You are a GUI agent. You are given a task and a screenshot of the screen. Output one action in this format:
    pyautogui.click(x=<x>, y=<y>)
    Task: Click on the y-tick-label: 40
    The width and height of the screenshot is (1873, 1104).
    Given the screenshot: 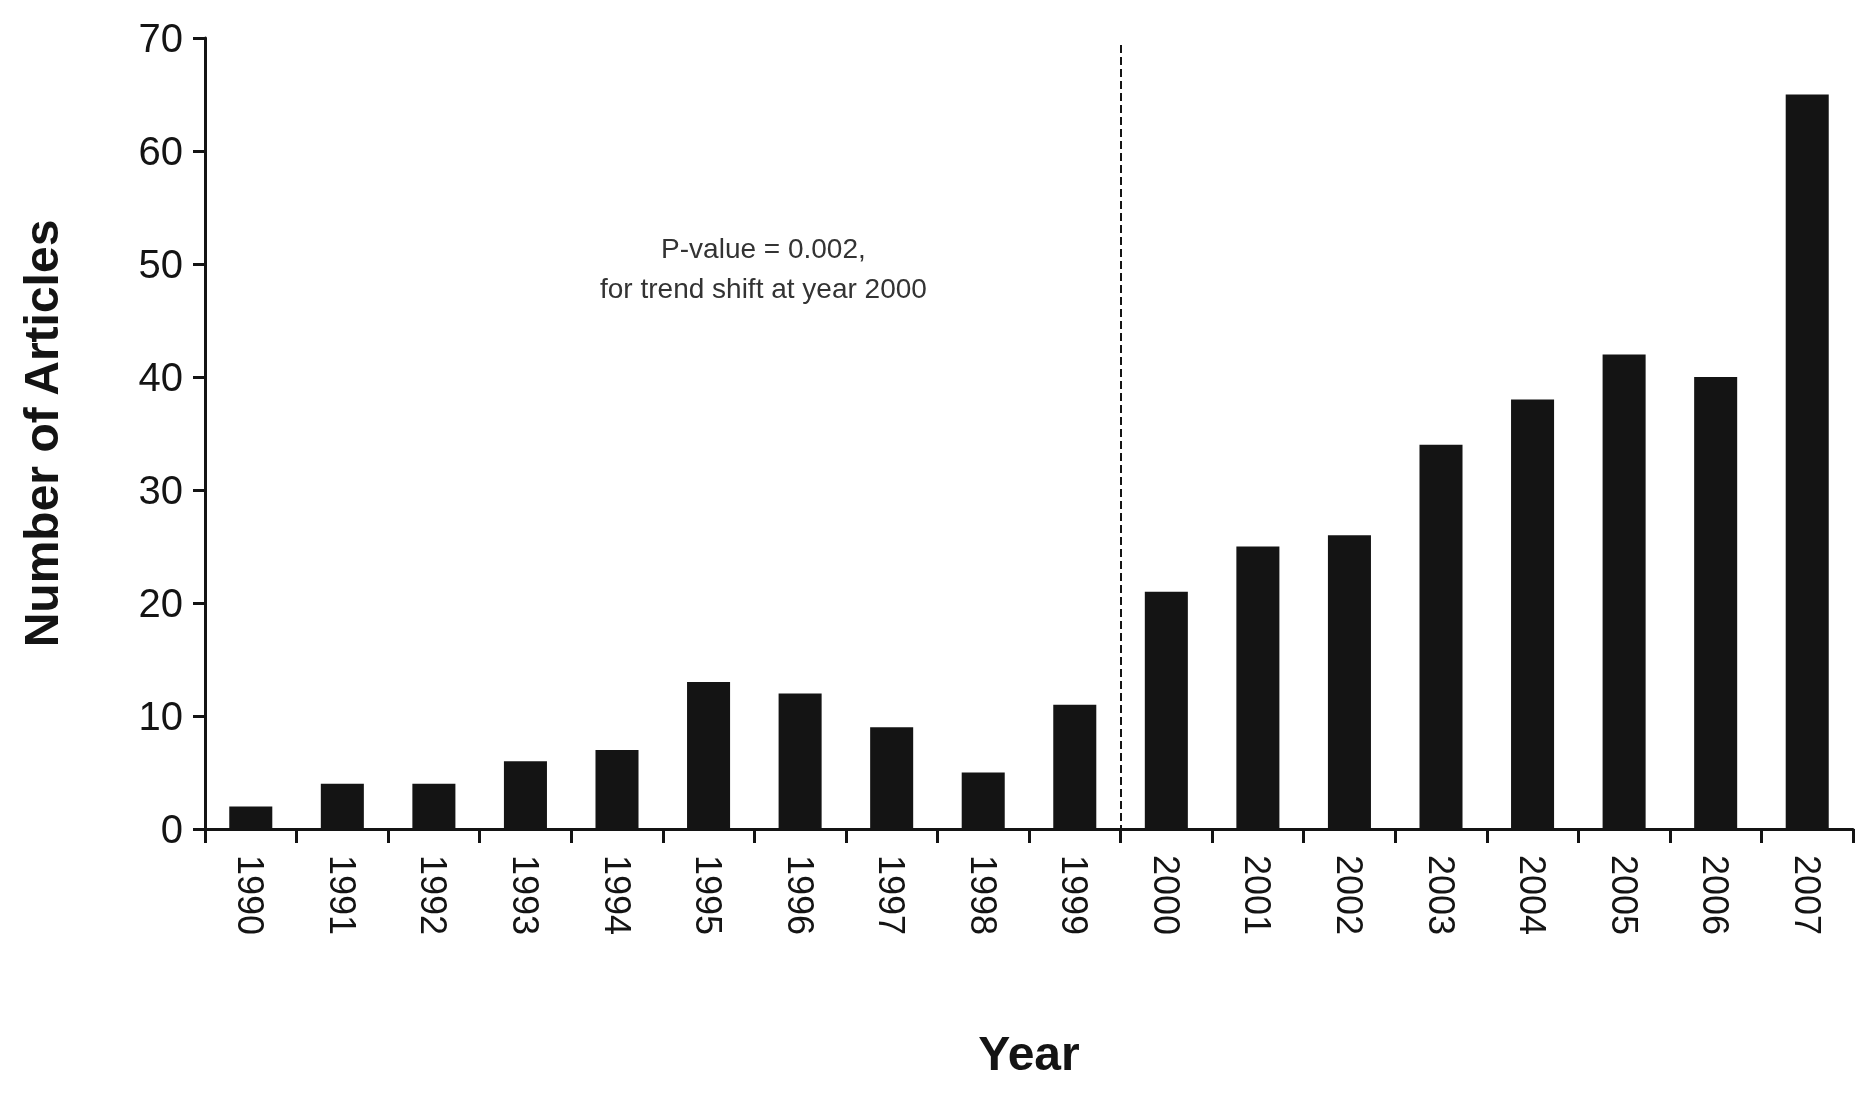 What is the action you would take?
    pyautogui.click(x=160, y=377)
    